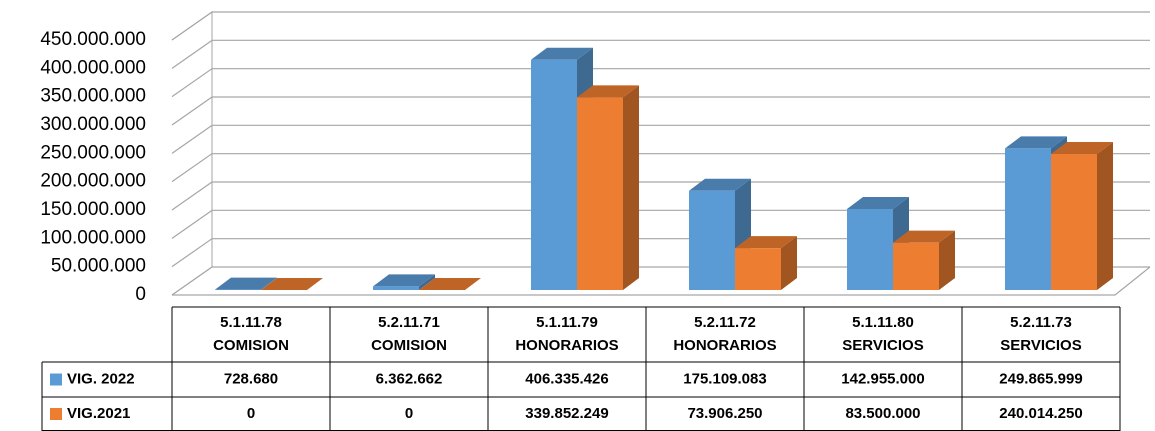  What do you see at coordinates (725, 322) in the screenshot?
I see `category-label: 5.2.11.72` at bounding box center [725, 322].